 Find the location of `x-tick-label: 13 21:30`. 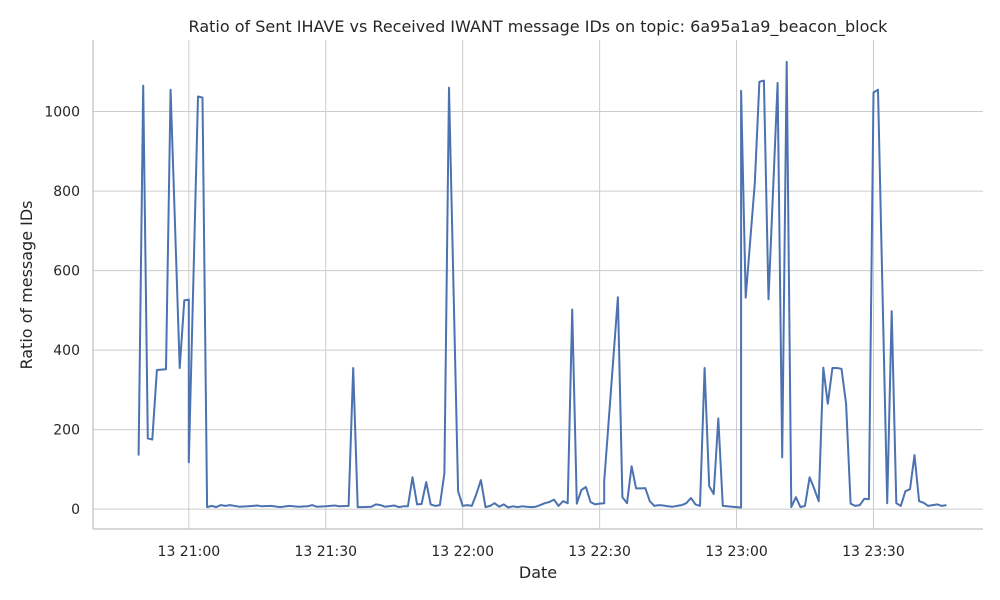

x-tick-label: 13 21:30 is located at coordinates (325, 552).